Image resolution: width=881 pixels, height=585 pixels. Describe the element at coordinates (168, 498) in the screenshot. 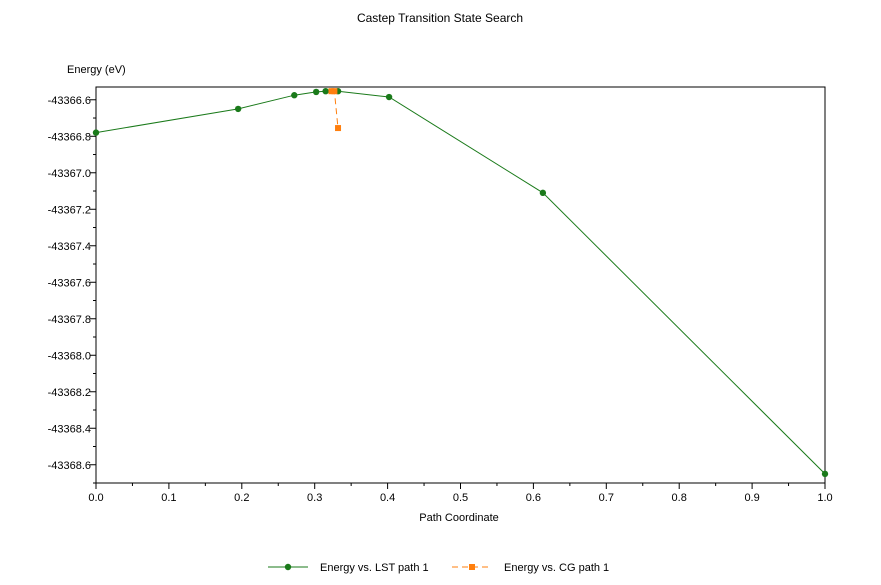

I see `x-tick-label: 0.1` at that location.